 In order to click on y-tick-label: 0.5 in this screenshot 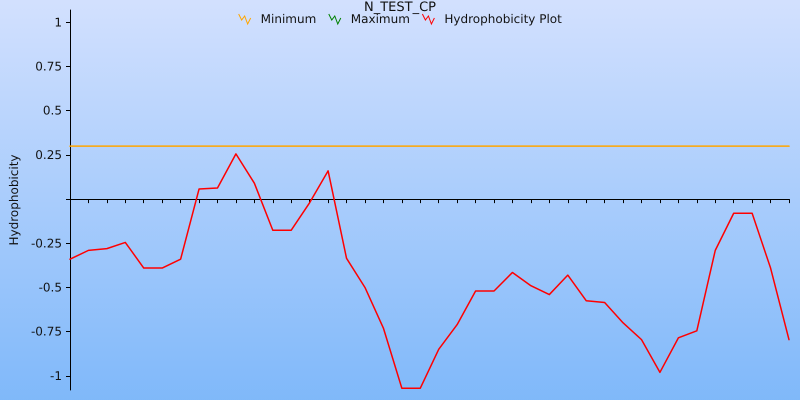, I will do `click(52, 111)`.